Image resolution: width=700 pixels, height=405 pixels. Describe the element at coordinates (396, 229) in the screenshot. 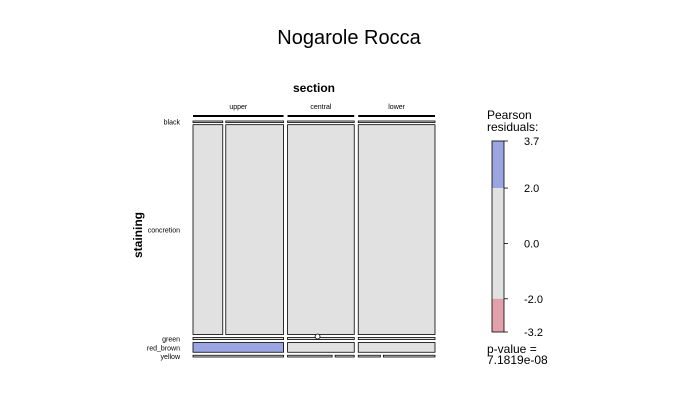

I see `tile-lower-concretion` at that location.